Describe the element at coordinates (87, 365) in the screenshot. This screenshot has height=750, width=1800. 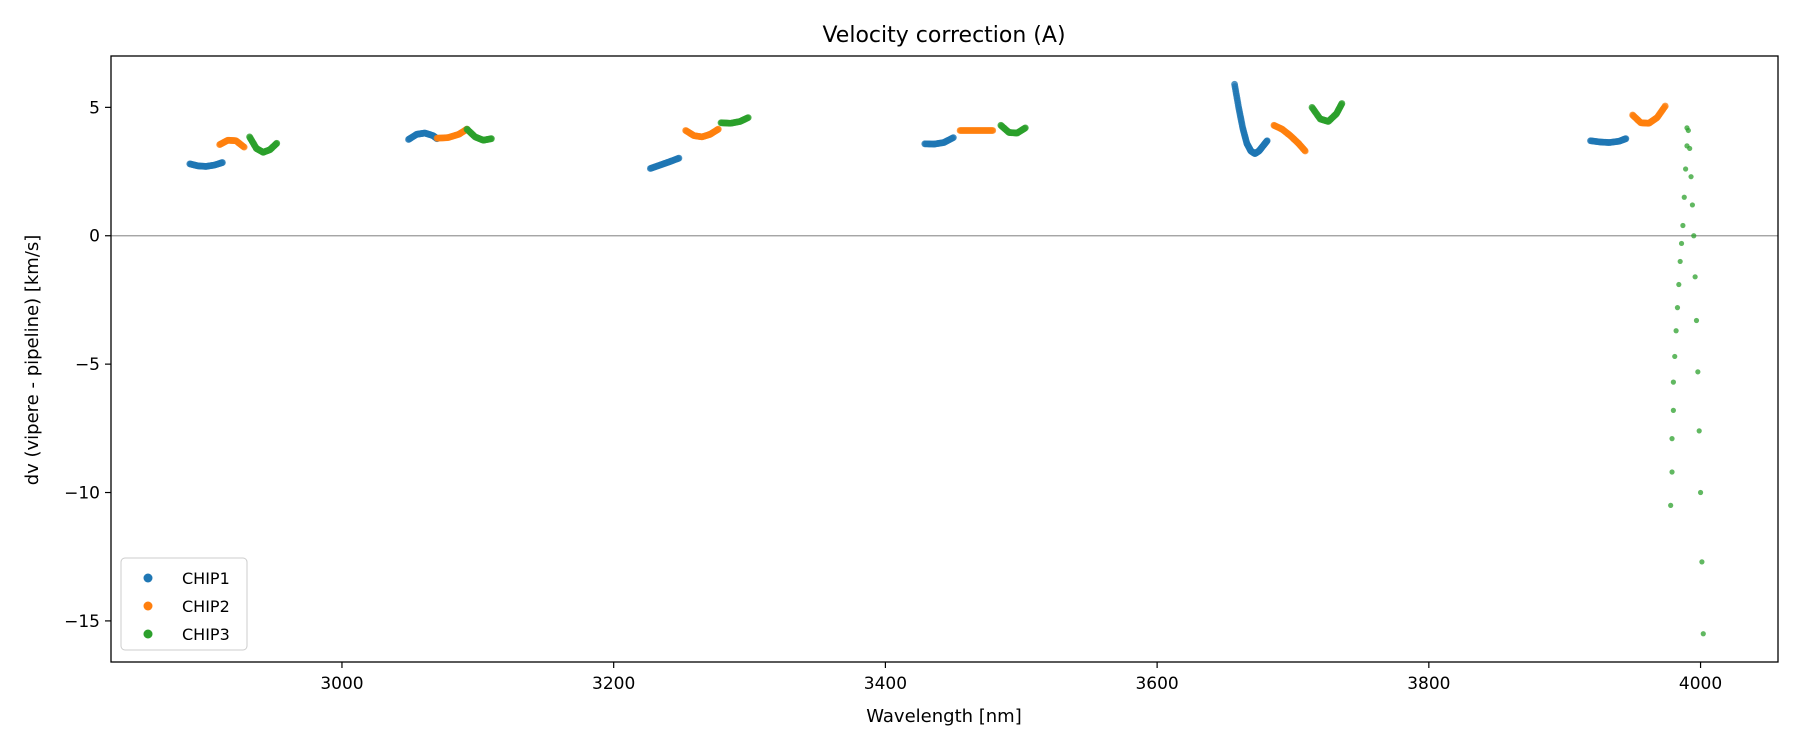
I see `y-tick-label: −5` at that location.